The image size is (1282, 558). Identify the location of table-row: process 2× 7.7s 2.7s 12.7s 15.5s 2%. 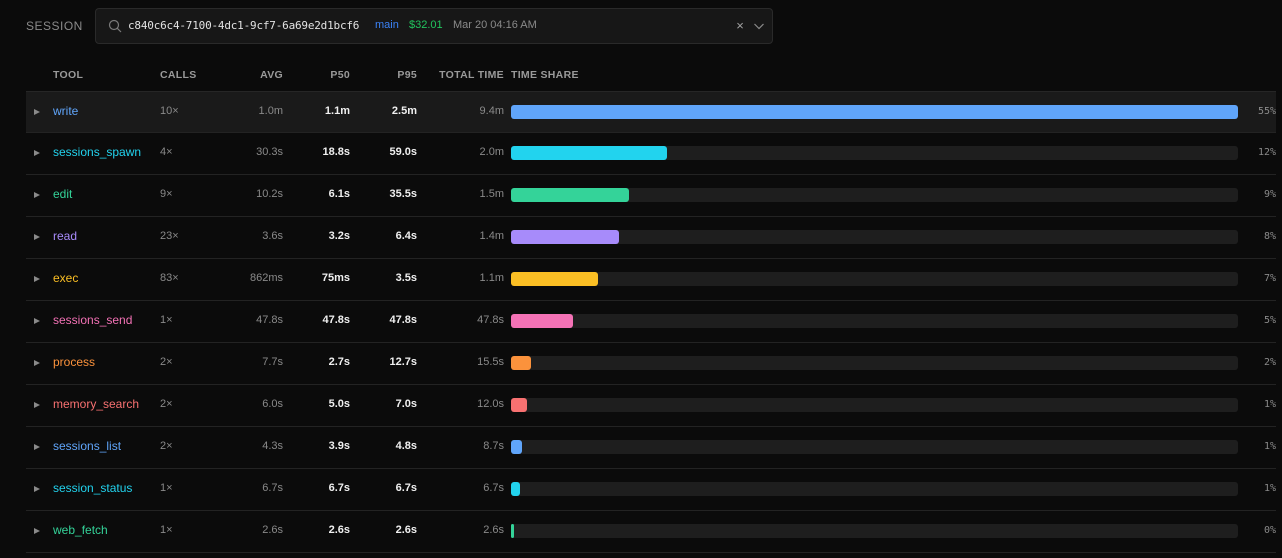
(651, 364).